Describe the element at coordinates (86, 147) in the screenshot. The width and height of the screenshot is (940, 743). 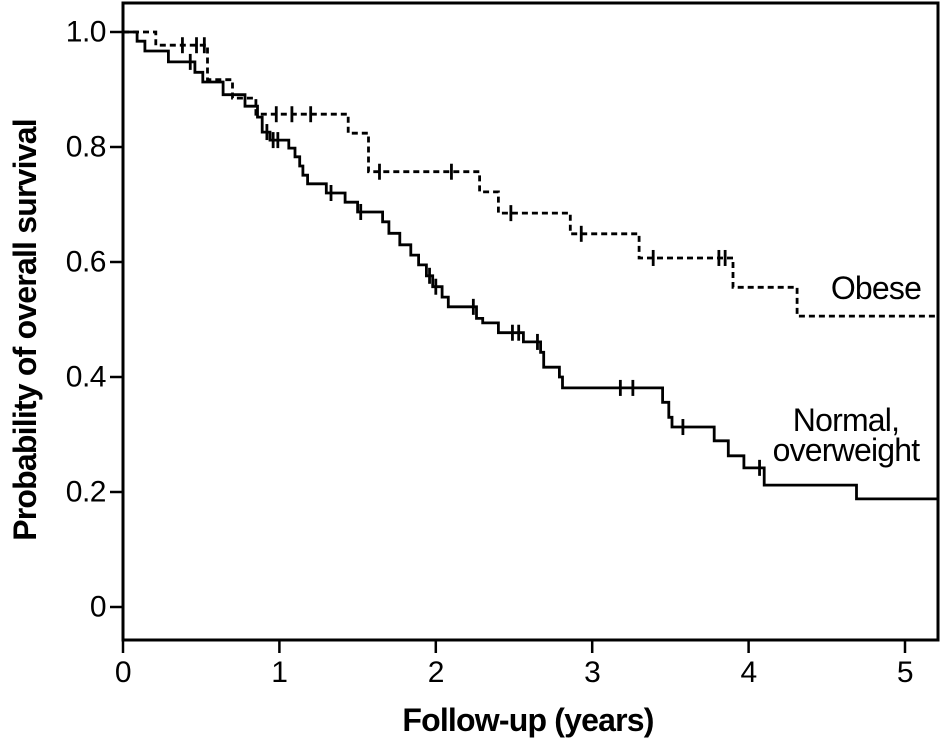
I see `y-tick-label-1: 0.8` at that location.